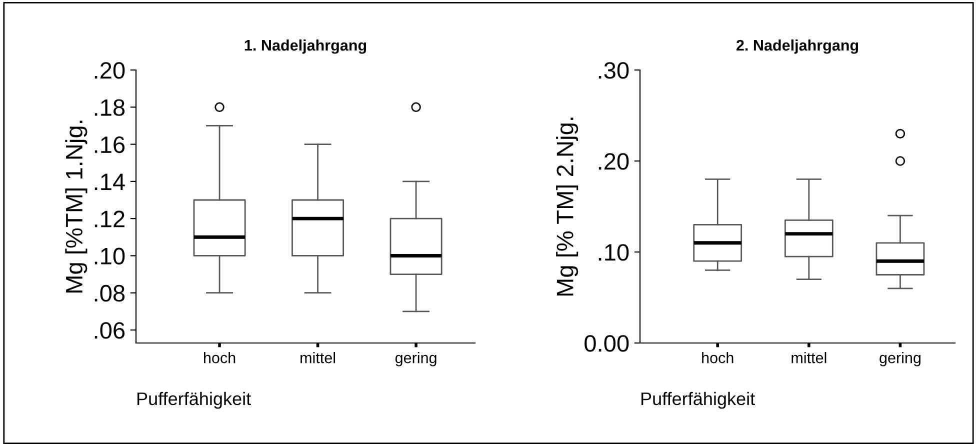 Image resolution: width=977 pixels, height=446 pixels. Describe the element at coordinates (305, 46) in the screenshot. I see `chart-title: 1. Nadeljahrgang` at that location.